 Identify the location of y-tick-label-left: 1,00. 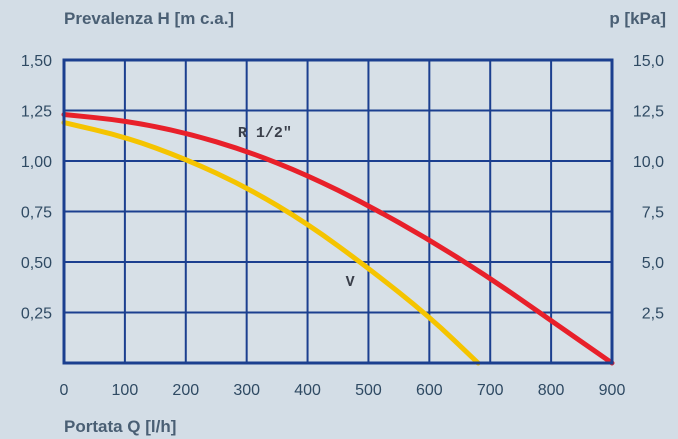
(36, 162).